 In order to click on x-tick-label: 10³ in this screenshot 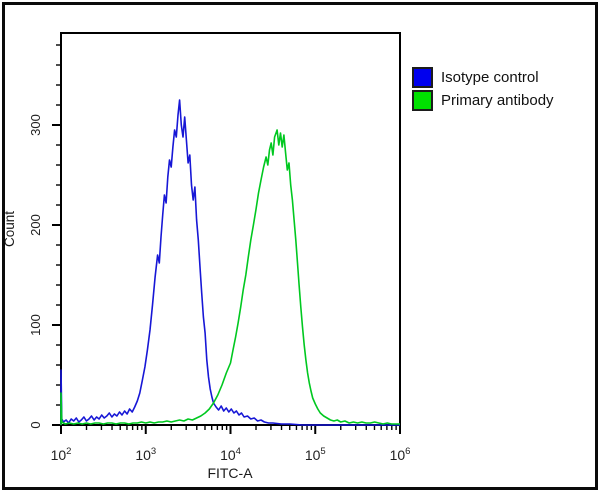, I will do `click(145, 454)`.